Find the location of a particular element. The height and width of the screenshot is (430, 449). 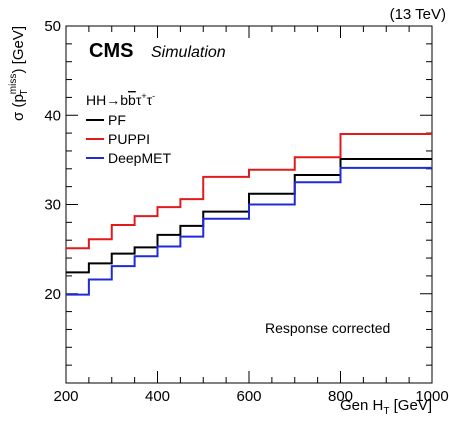

legend-header: HH→bbτ+τ- is located at coordinates (120, 99).